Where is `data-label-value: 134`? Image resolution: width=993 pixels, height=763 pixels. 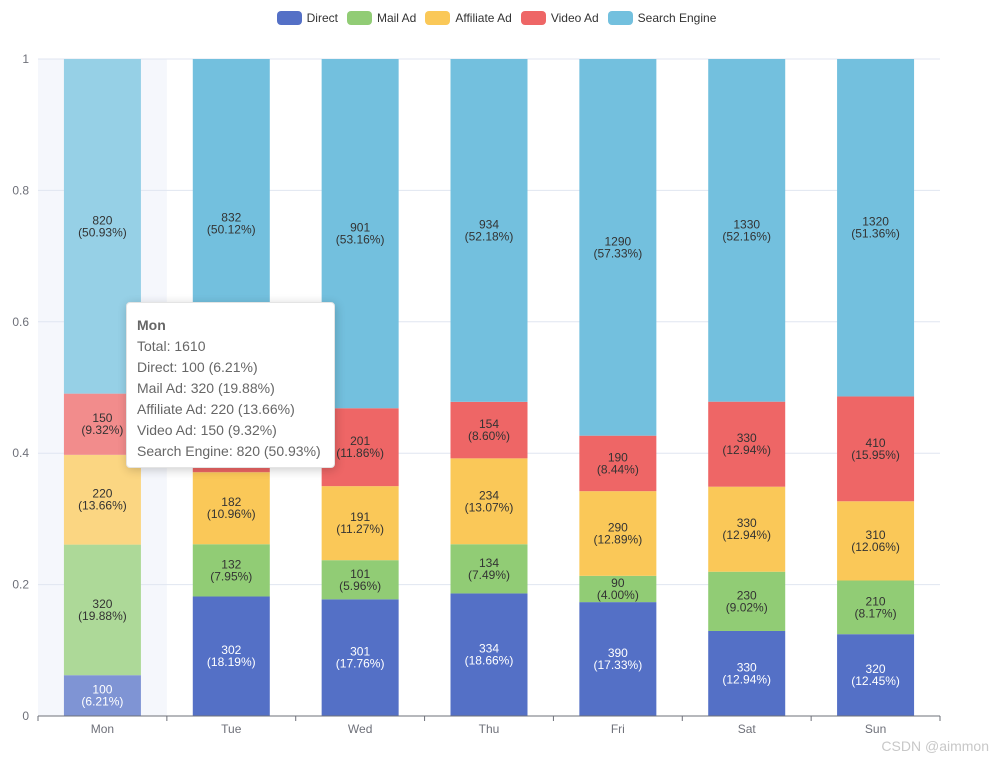
data-label-value: 134 is located at coordinates (489, 563).